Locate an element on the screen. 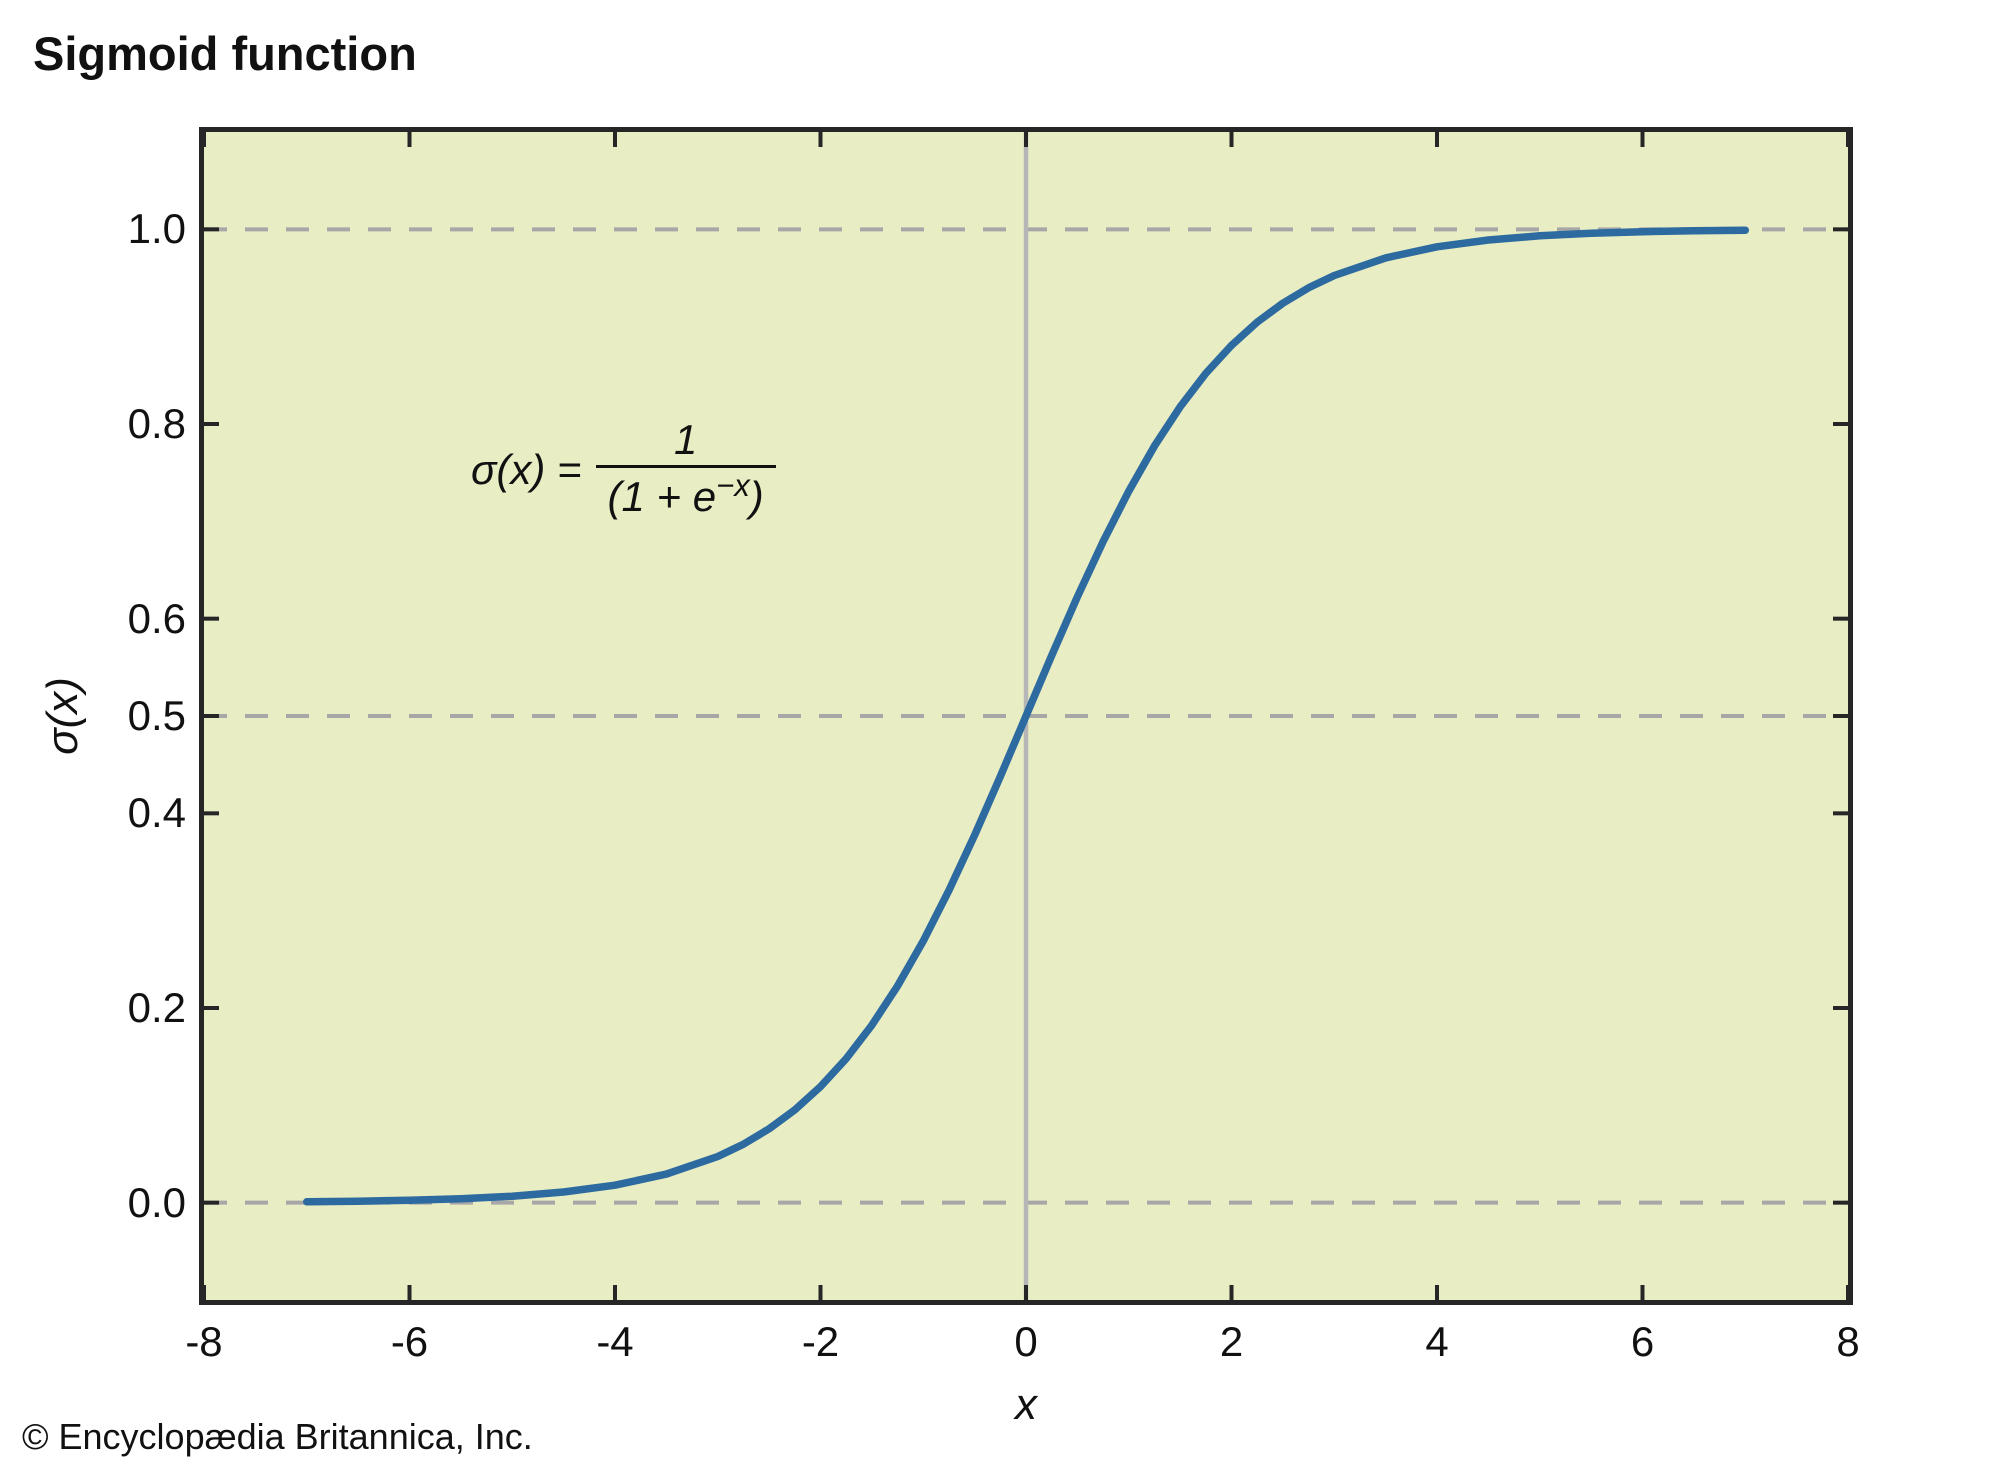  y-tick-label-0.6: 0.6 is located at coordinates (156, 618).